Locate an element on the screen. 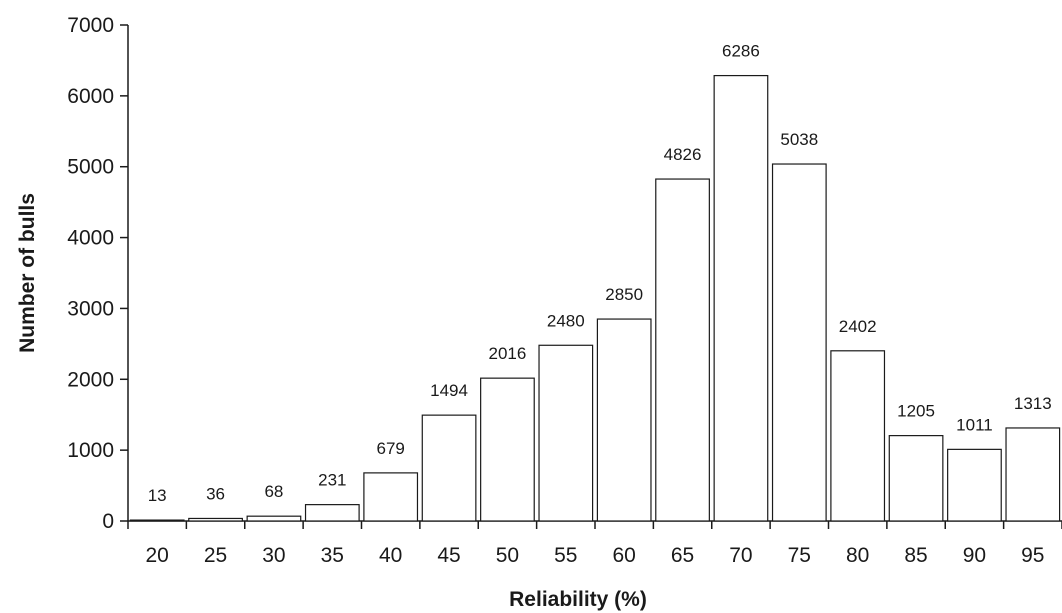 The width and height of the screenshot is (1062, 613). x-tick-label: 80 is located at coordinates (857, 555).